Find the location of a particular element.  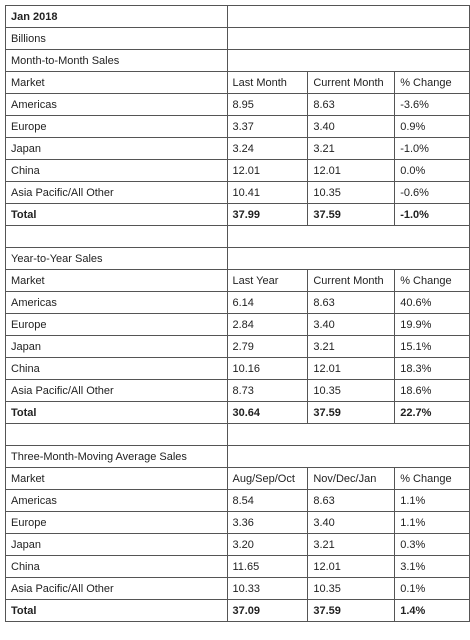

section-heading-row: Year-to-Year Sales is located at coordinates (237, 258).